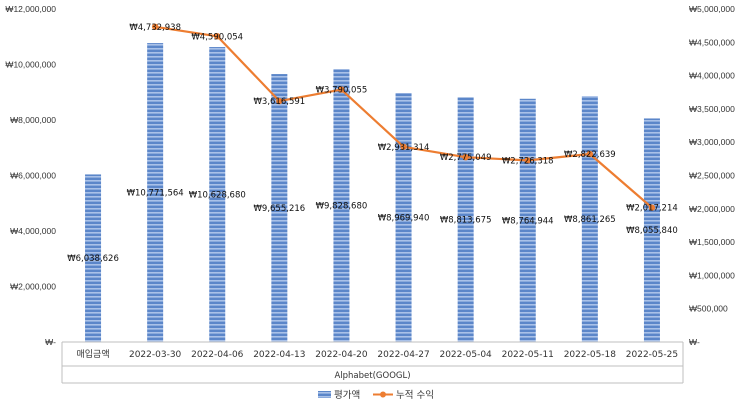 The image size is (743, 408). I want to click on right-axis-tick-label: ₩500,000, so click(708, 309).